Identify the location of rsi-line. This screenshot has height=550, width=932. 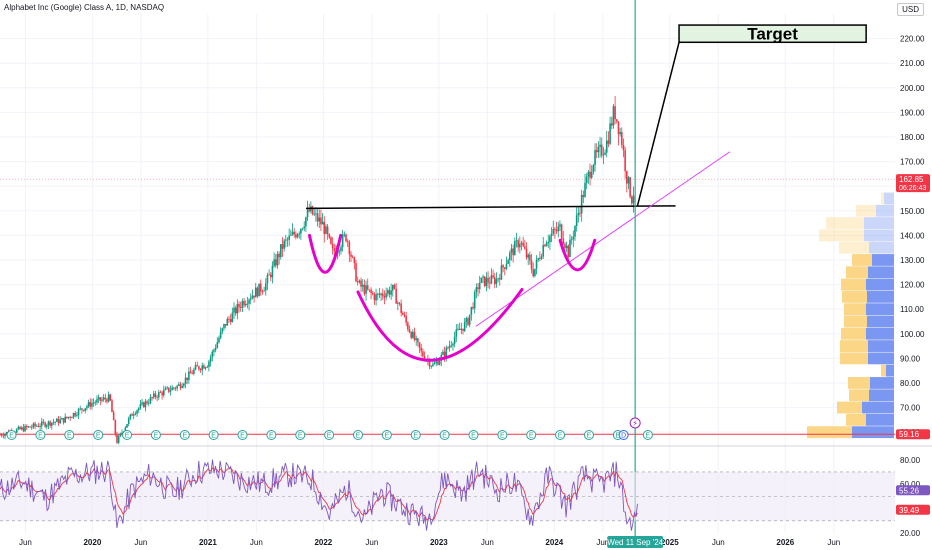
(319, 495).